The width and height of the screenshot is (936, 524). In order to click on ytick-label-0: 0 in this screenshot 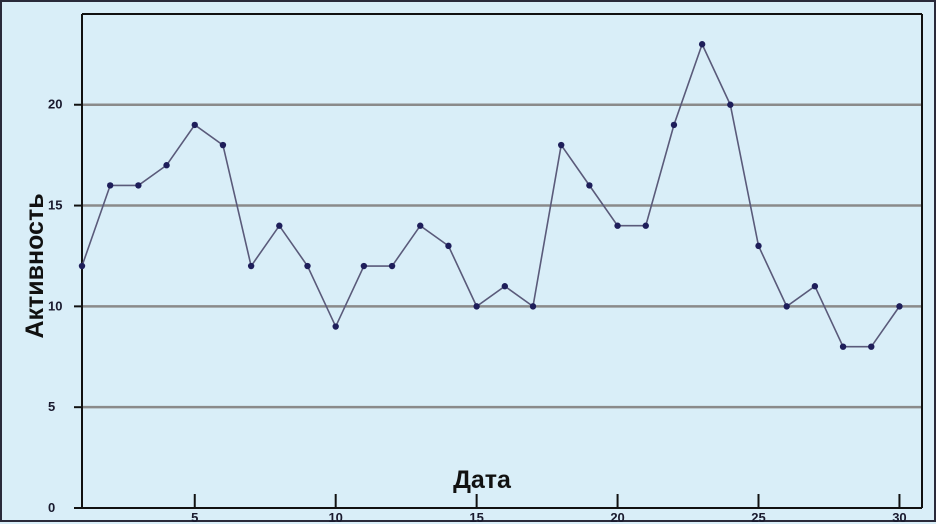, I will do `click(51, 507)`.